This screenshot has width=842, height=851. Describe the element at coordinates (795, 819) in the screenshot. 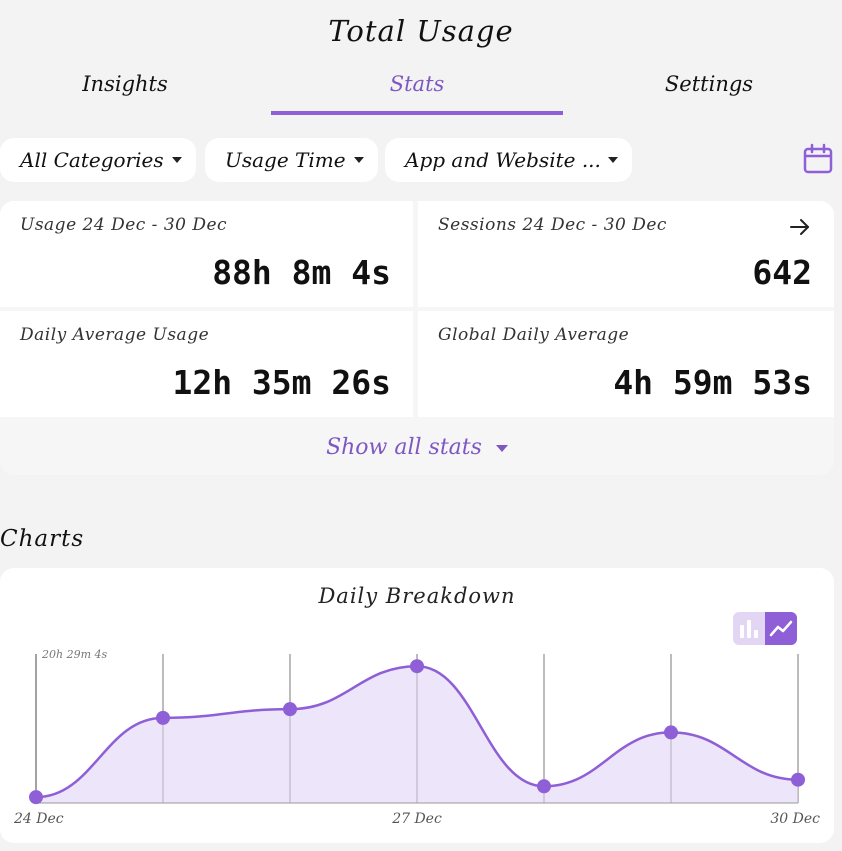

I see `x-tick-label: 30 Dec` at that location.